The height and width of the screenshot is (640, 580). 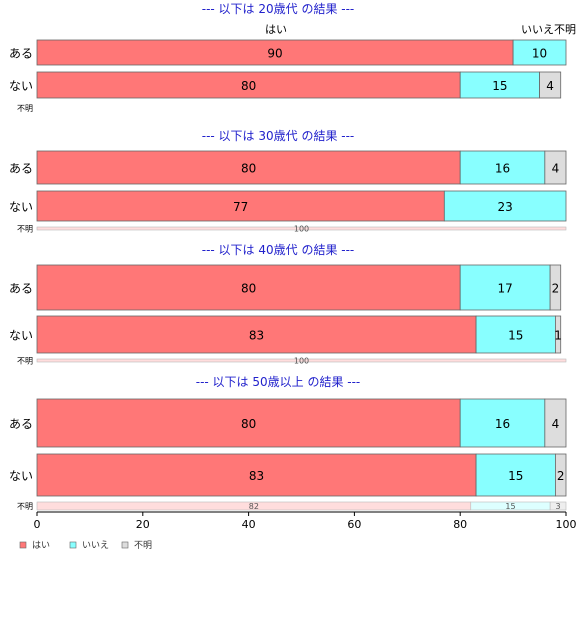 I want to click on panel-title: --- 以下は 40歳代 の結果 ---, so click(x=278, y=250).